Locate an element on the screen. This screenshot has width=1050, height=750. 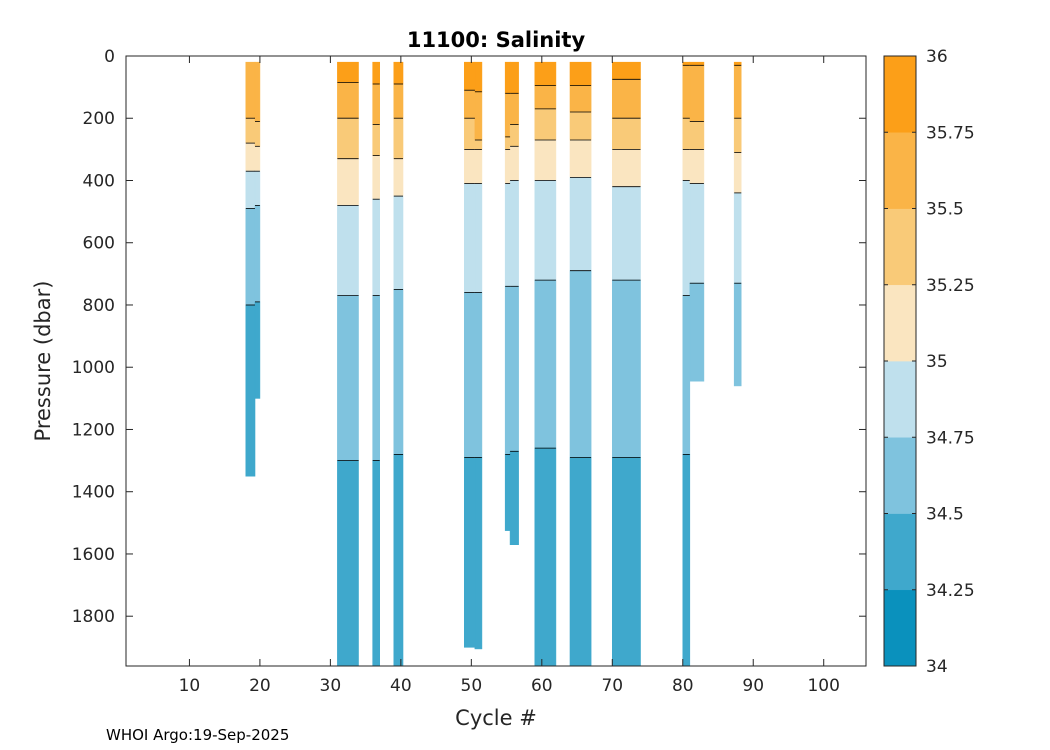
colorbar-tick-label: 35.75 is located at coordinates (950, 133).